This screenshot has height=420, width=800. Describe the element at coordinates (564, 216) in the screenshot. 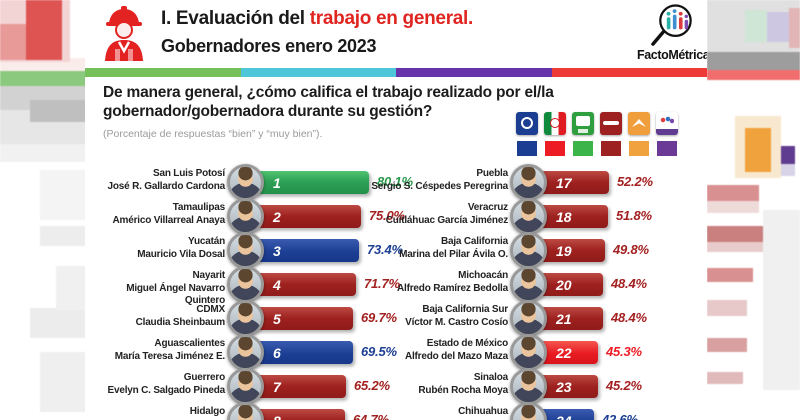

I see `rank-number: 18` at that location.